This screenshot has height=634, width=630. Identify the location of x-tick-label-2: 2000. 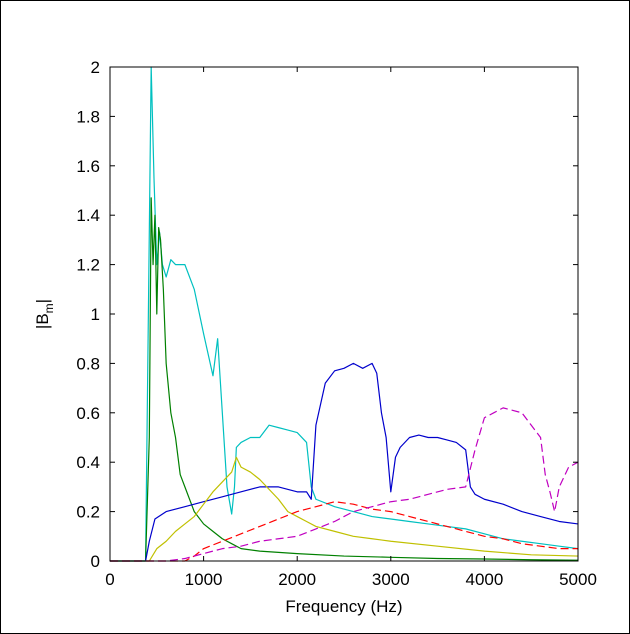
(297, 579).